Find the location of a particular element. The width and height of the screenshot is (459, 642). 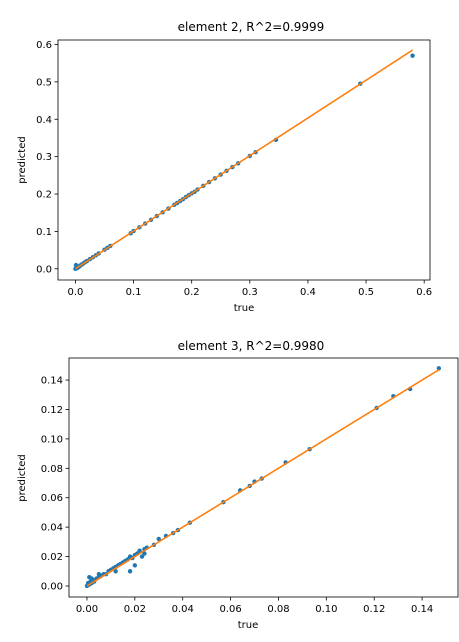

x-tick-label: 0.2 is located at coordinates (192, 292).